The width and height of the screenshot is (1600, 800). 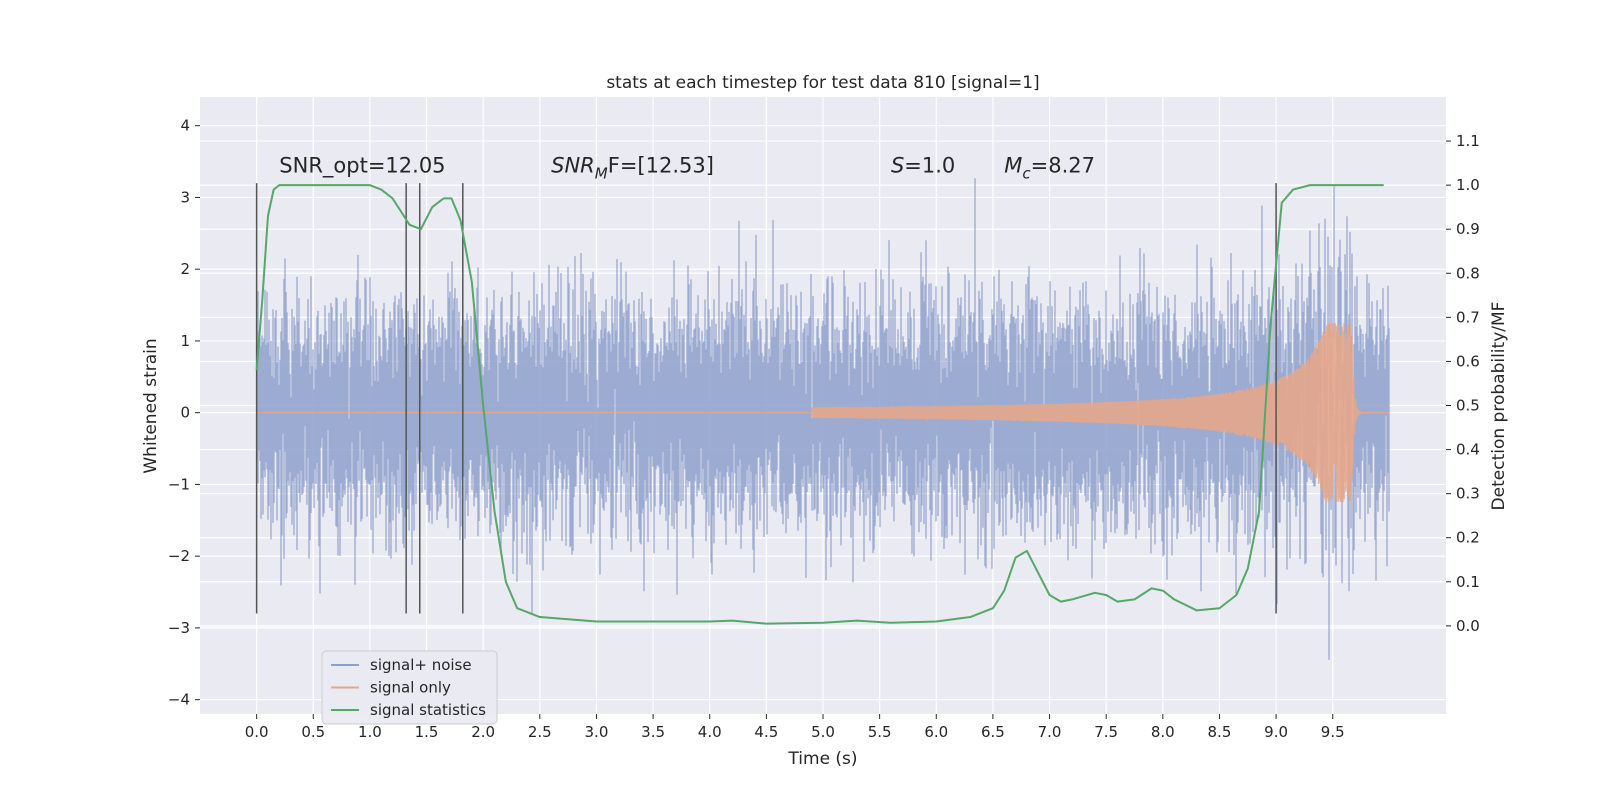 I want to click on y2-tick-label: 0.7, so click(x=1468, y=317).